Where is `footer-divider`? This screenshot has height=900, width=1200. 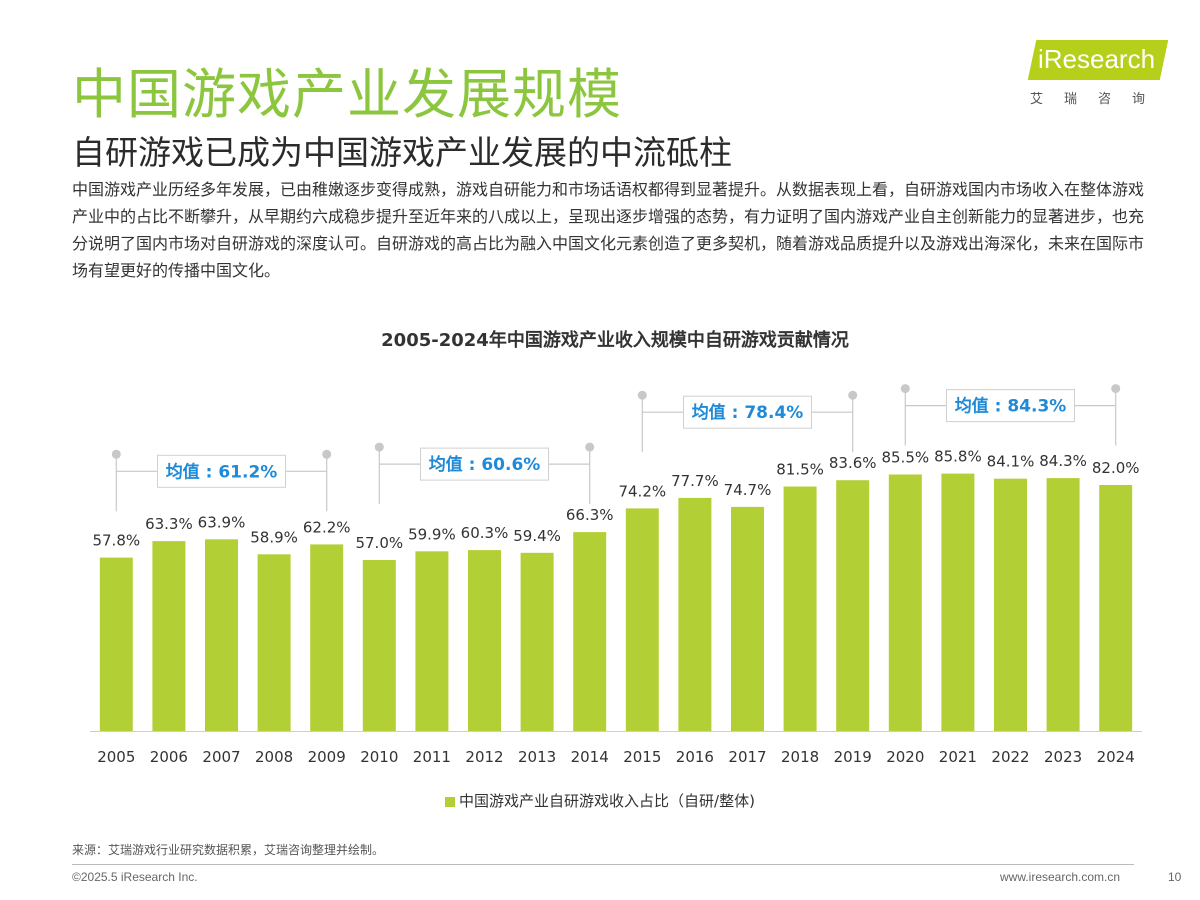 footer-divider is located at coordinates (603, 864).